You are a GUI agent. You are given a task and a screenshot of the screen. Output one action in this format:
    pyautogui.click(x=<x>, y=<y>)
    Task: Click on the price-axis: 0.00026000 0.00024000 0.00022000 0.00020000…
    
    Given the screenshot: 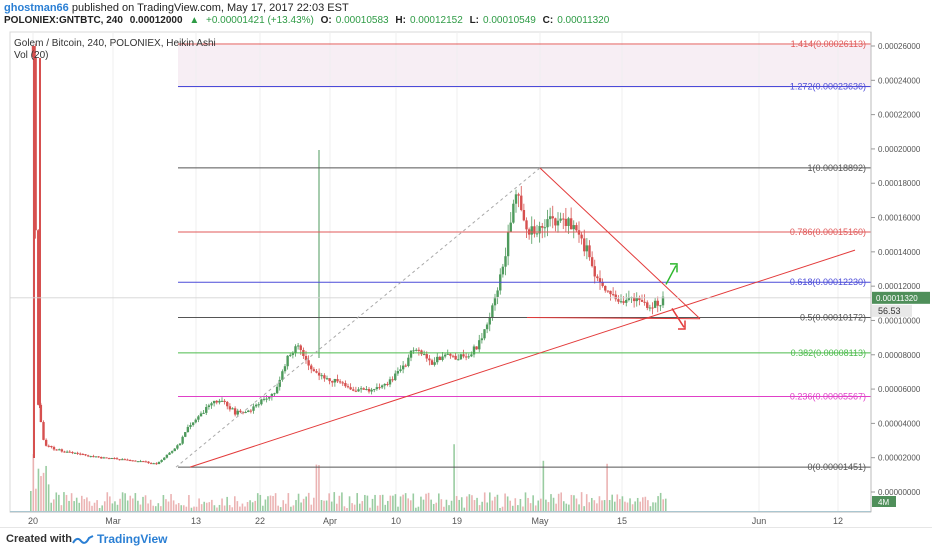 What is the action you would take?
    pyautogui.click(x=895, y=272)
    